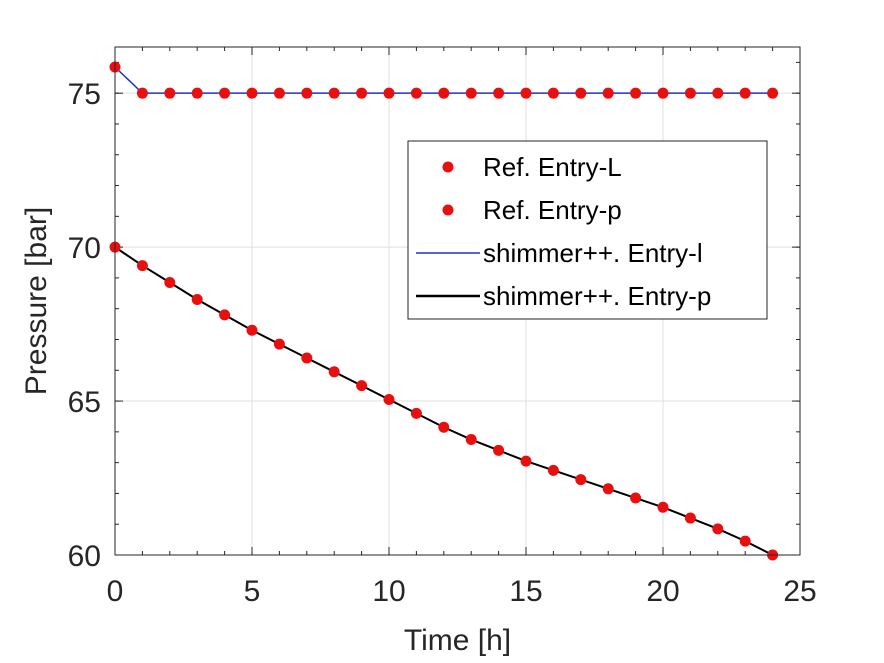  What do you see at coordinates (252, 591) in the screenshot?
I see `x-tick-label: 5` at bounding box center [252, 591].